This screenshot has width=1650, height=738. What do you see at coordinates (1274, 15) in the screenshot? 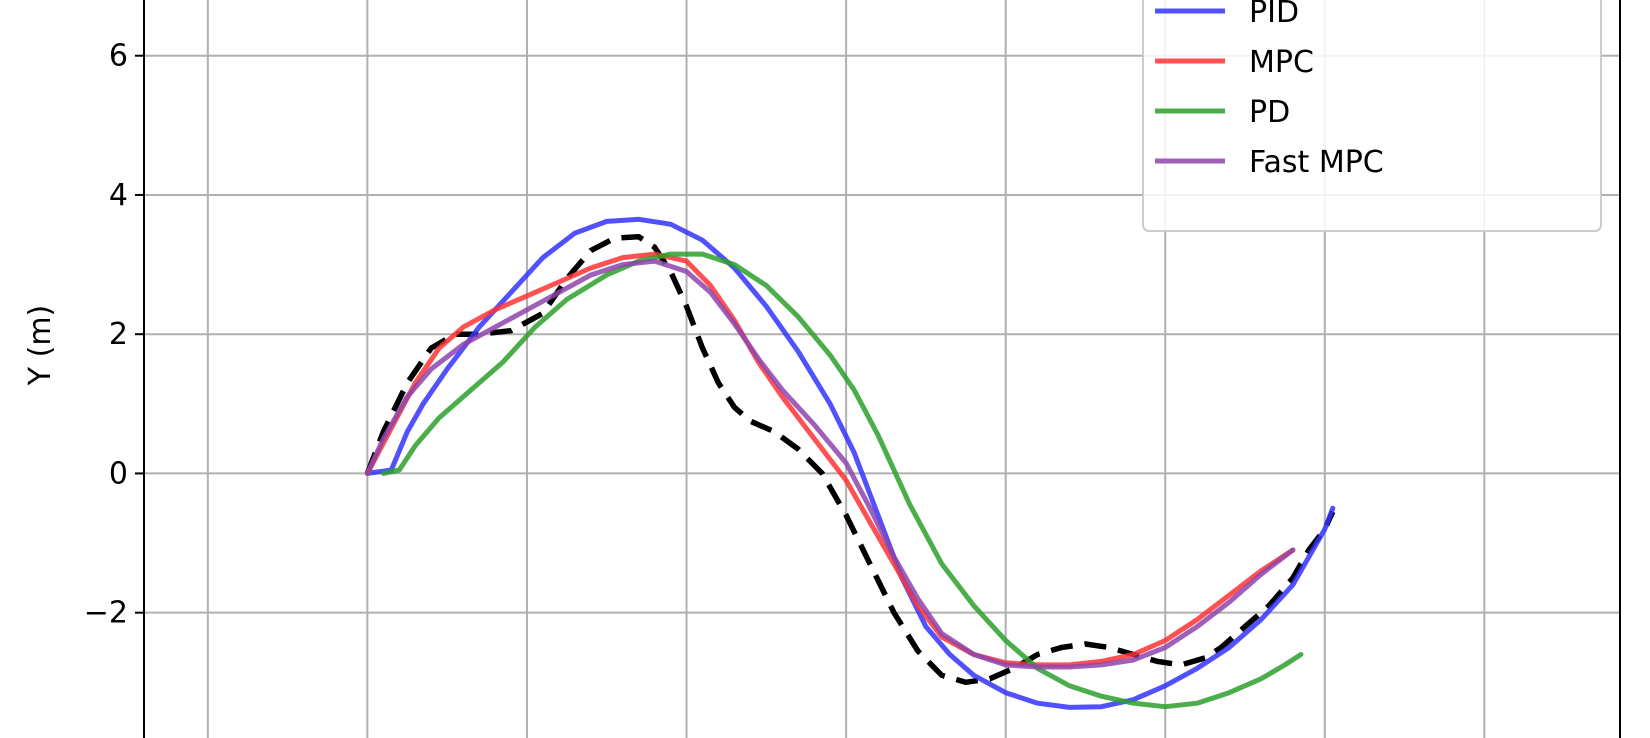
I see `legend-label-pid: PID` at bounding box center [1274, 15].